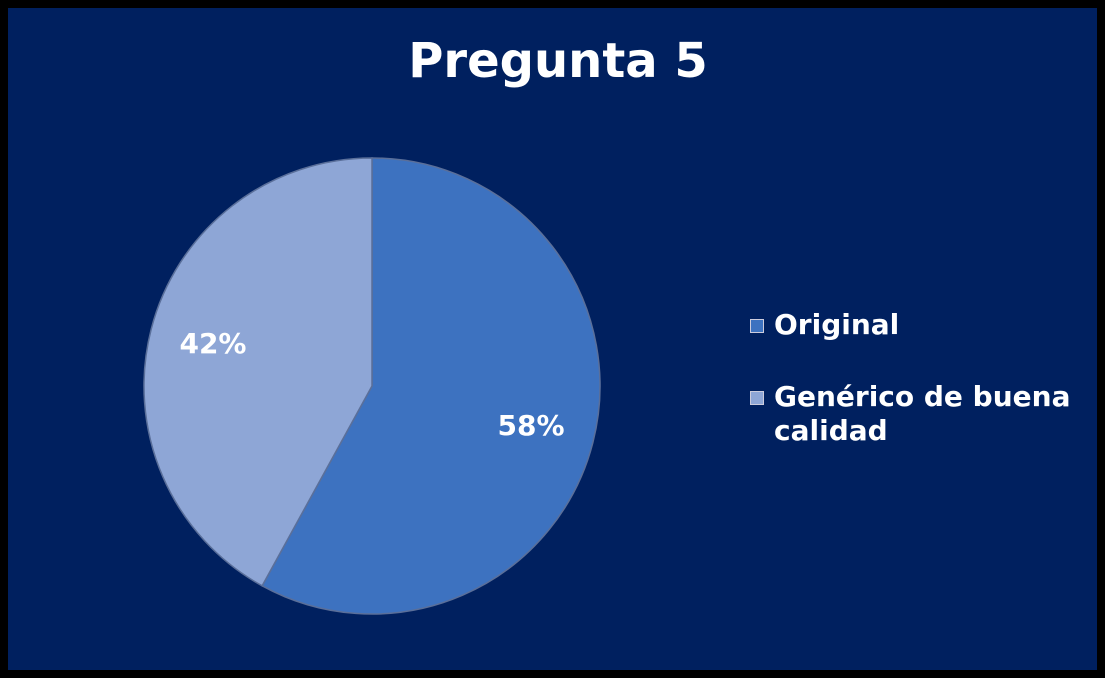  What do you see at coordinates (258, 372) in the screenshot?
I see `pie-slice` at bounding box center [258, 372].